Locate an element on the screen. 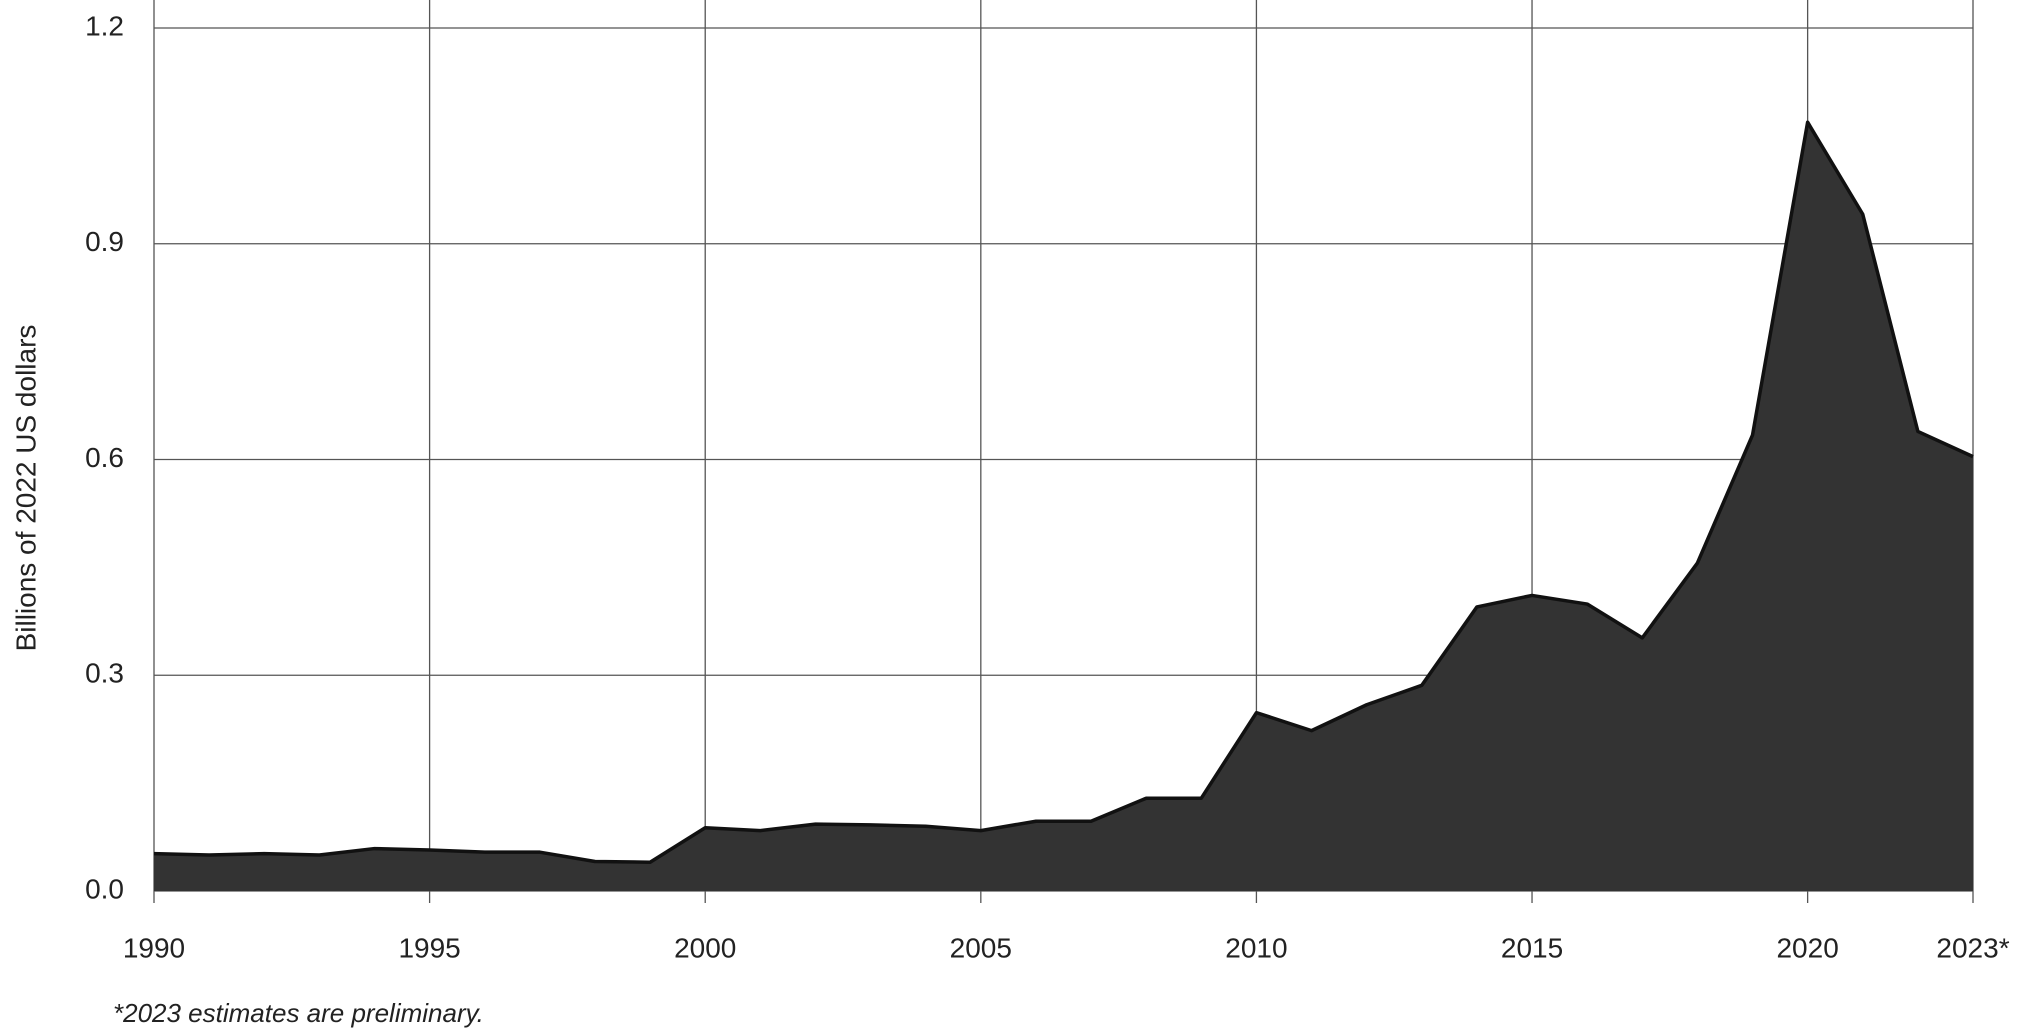  x-tick-label: 1990 is located at coordinates (154, 947).